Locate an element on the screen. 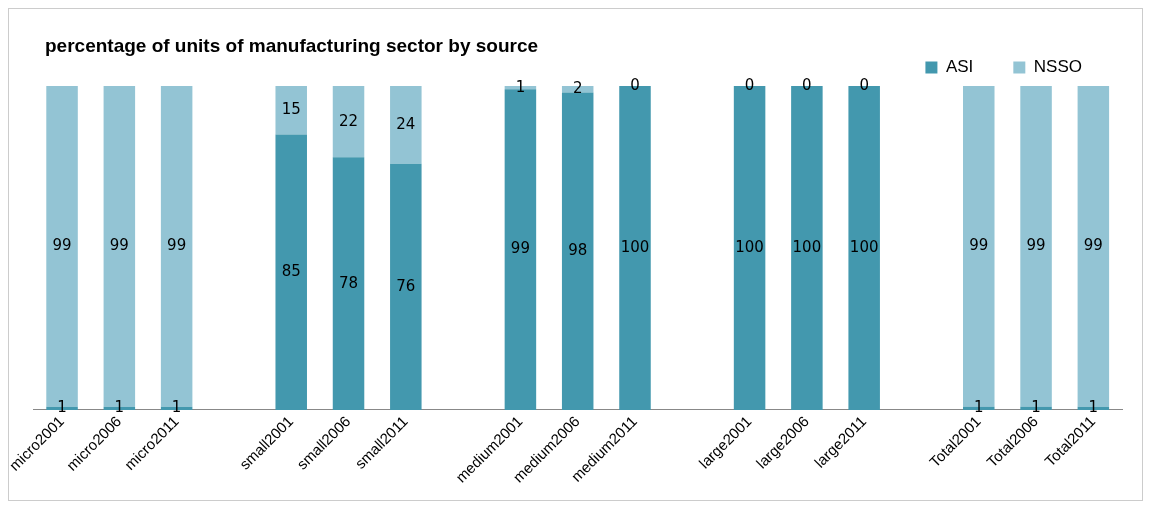  data-label: 98 is located at coordinates (578, 250).